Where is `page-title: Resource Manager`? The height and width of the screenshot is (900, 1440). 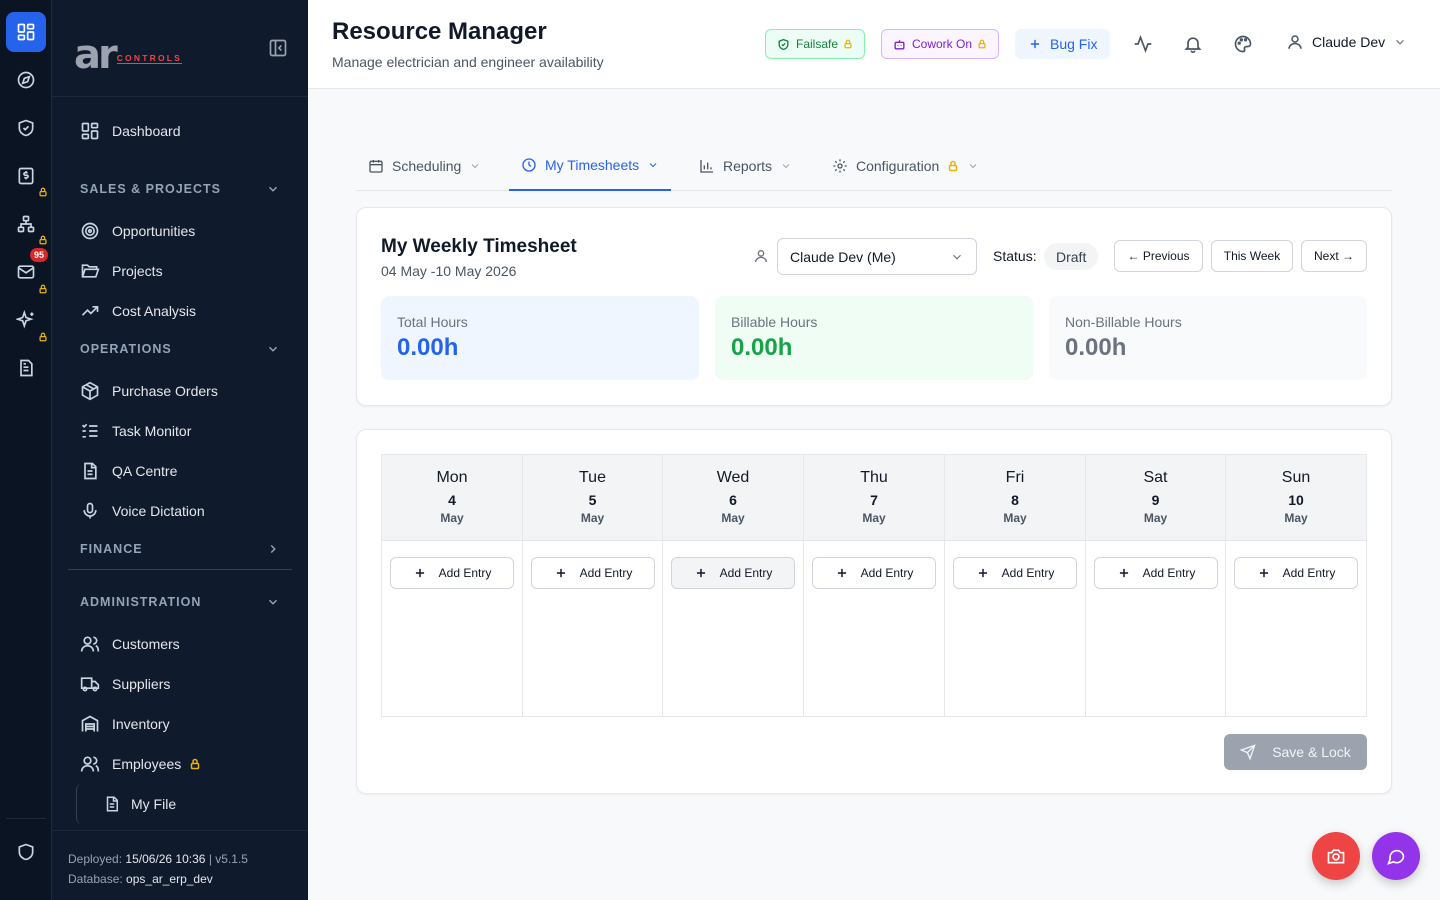 page-title: Resource Manager is located at coordinates (439, 31).